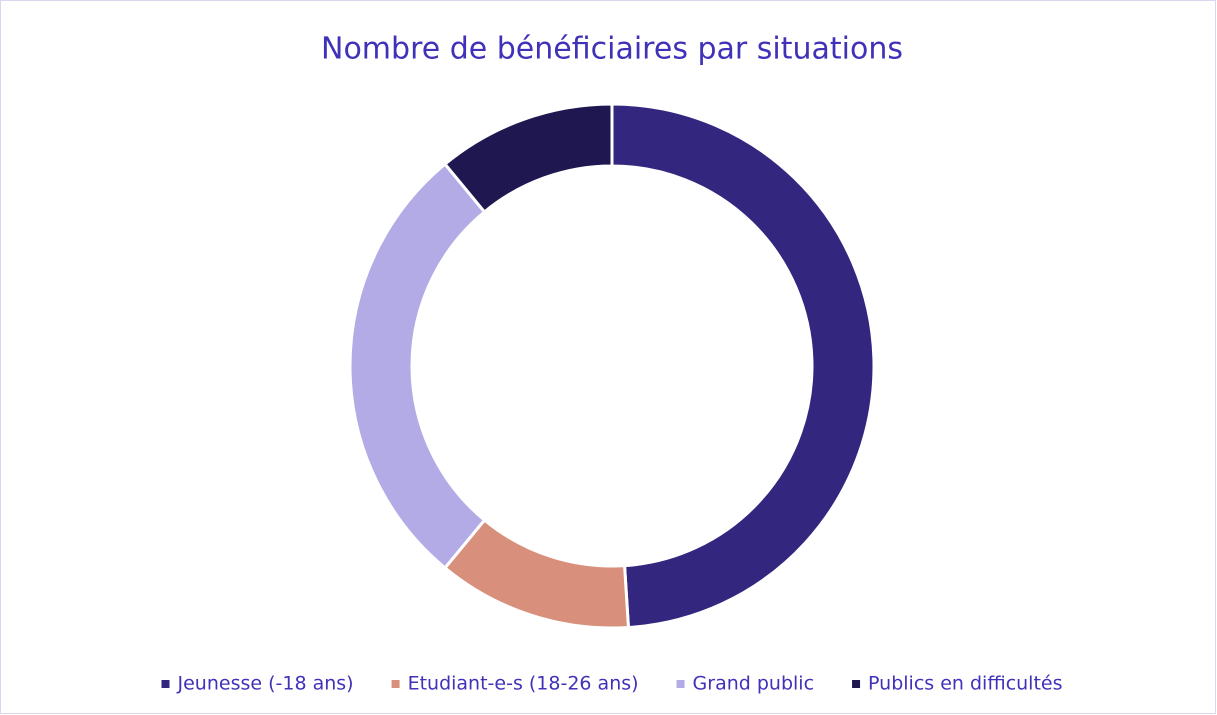  I want to click on legend-label: Etudiant-e-s (18-26 ans), so click(523, 684).